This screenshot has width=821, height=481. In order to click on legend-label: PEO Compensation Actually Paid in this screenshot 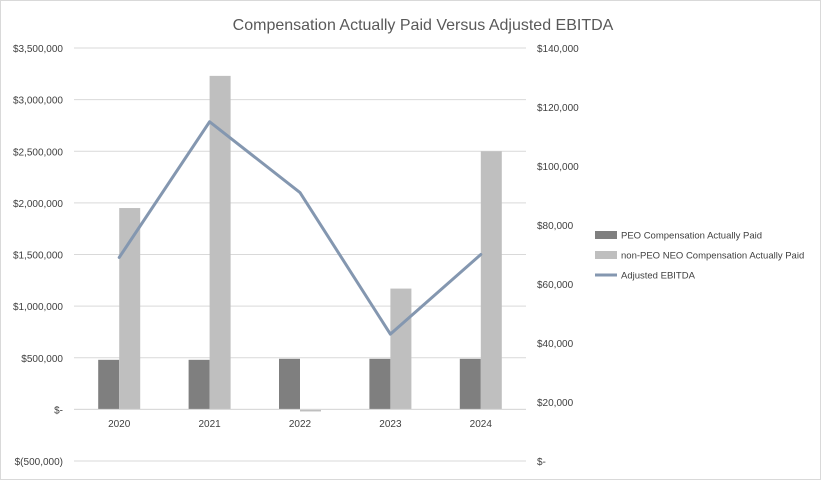, I will do `click(691, 236)`.